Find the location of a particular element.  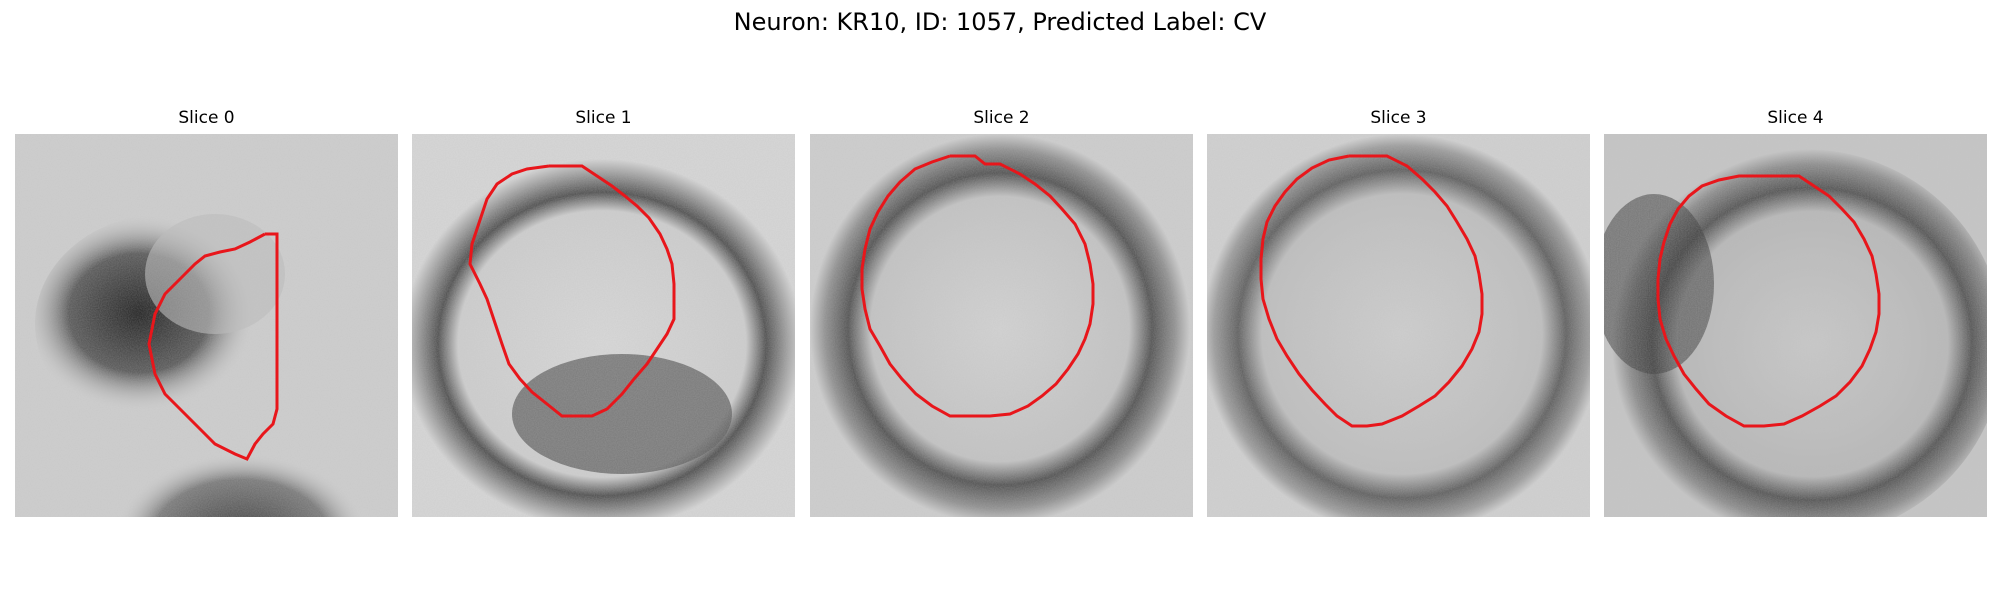

slice-panel-2: Slice 2 is located at coordinates (1001, 311).